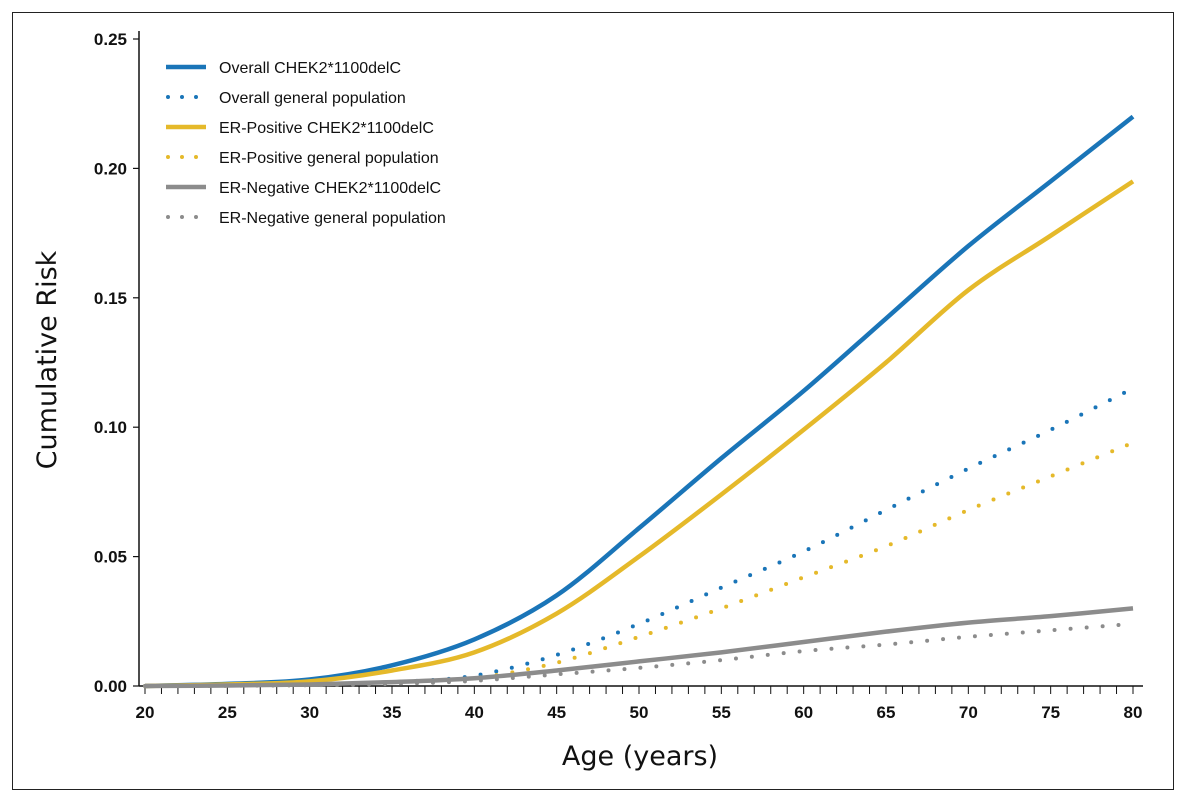 The image size is (1188, 806). Describe the element at coordinates (329, 158) in the screenshot. I see `legend-label-er-positive-general-population: ER-Positive general population` at that location.